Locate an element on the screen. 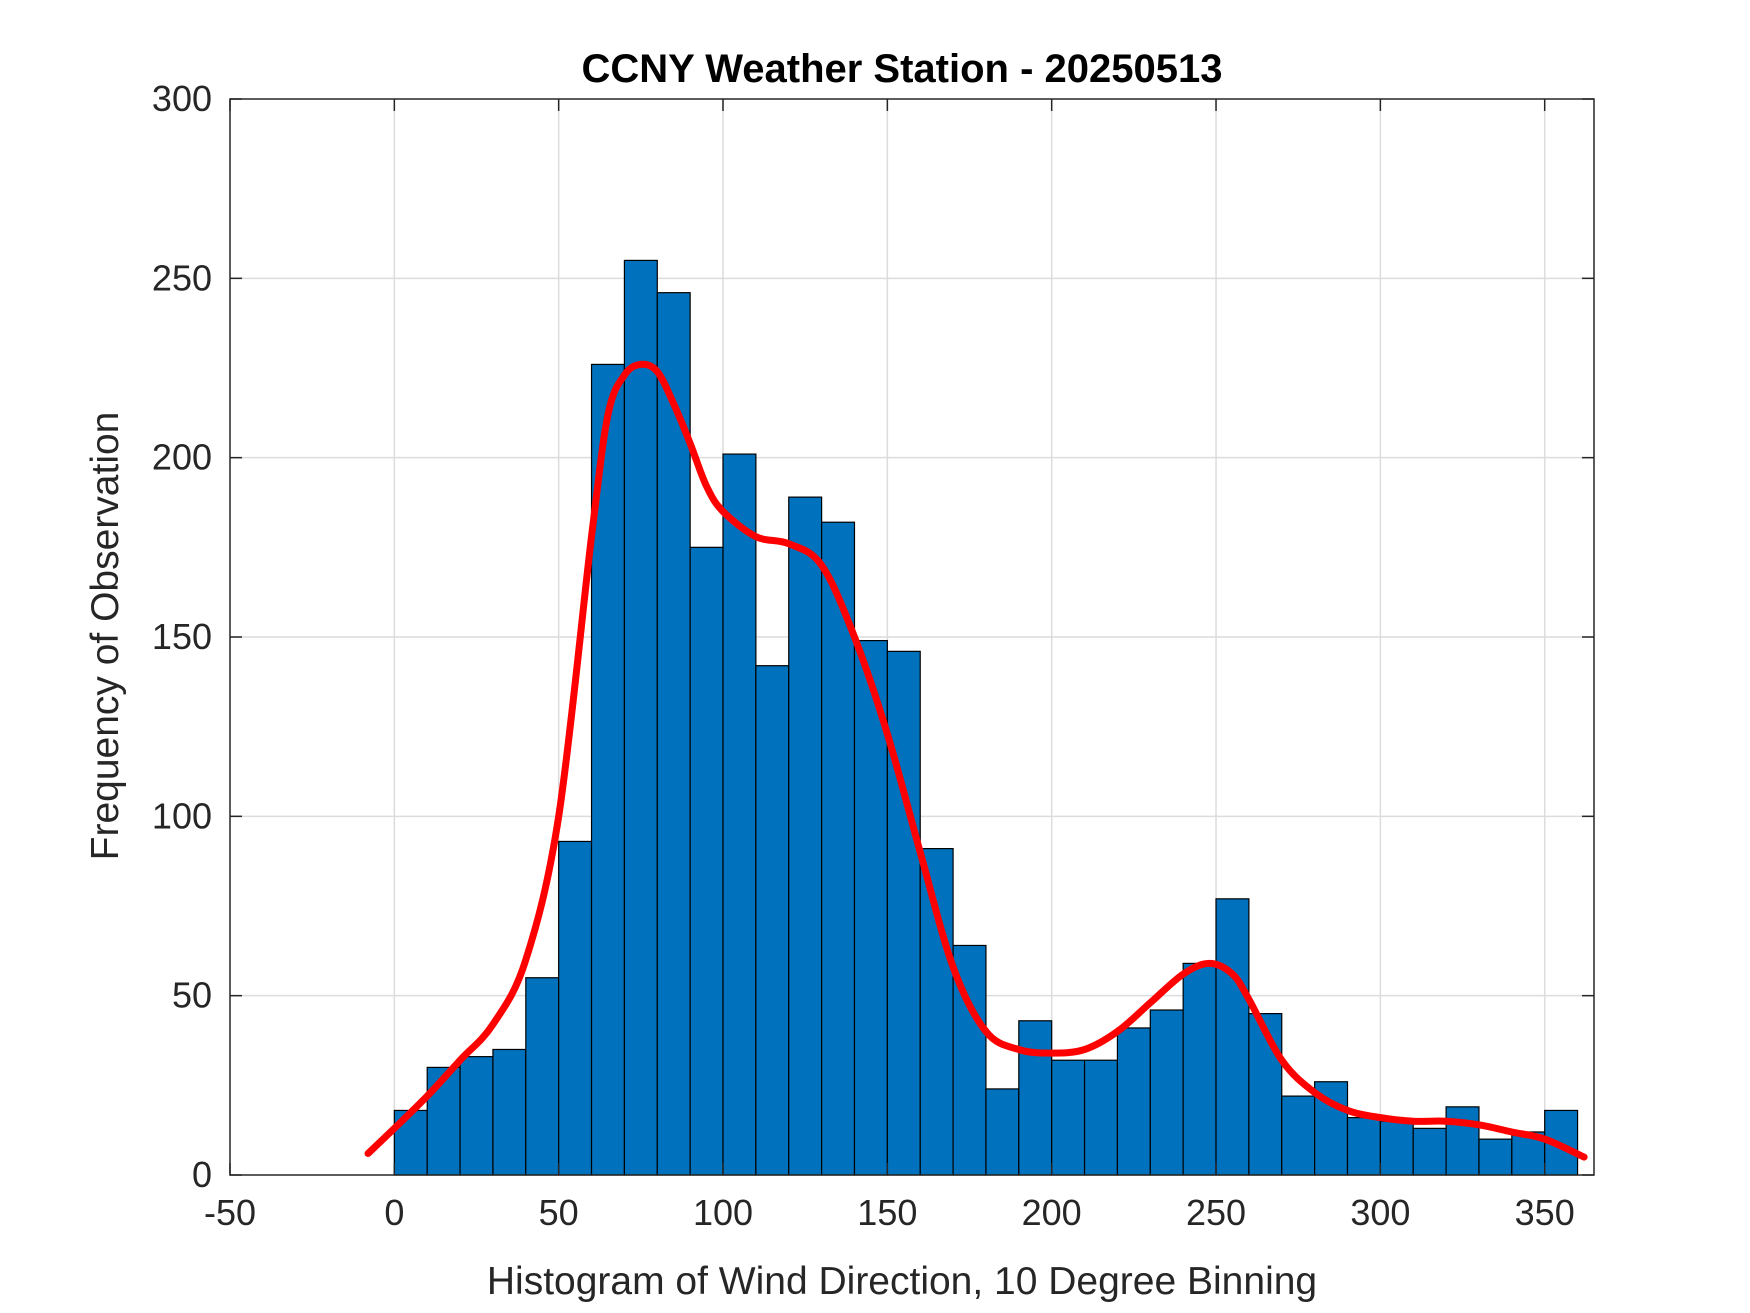  y-tick-label: 0 is located at coordinates (202, 1174).